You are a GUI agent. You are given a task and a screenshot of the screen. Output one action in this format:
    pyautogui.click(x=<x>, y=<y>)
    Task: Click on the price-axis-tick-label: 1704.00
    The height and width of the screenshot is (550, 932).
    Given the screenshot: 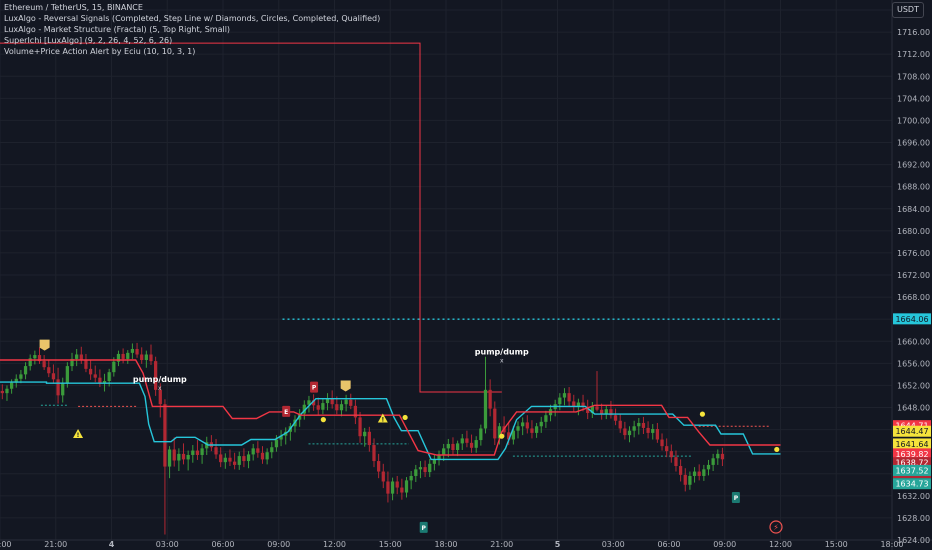 What is the action you would take?
    pyautogui.click(x=913, y=98)
    